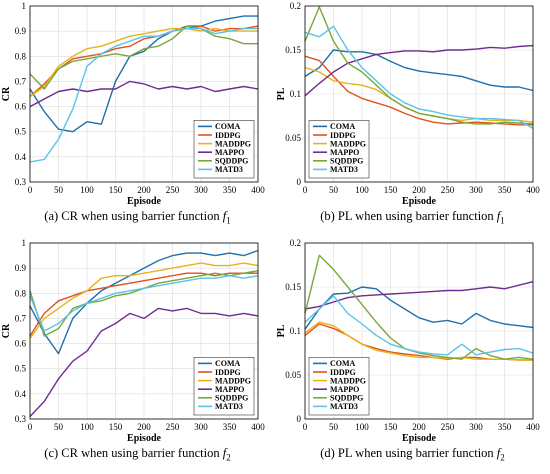  I want to click on caption-c-sub: 2, so click(228, 457).